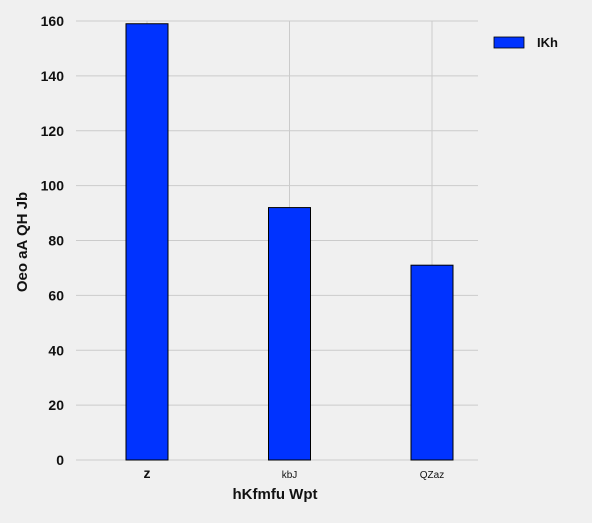 The image size is (592, 523). Describe the element at coordinates (432, 362) in the screenshot. I see `bar-QZaz` at that location.